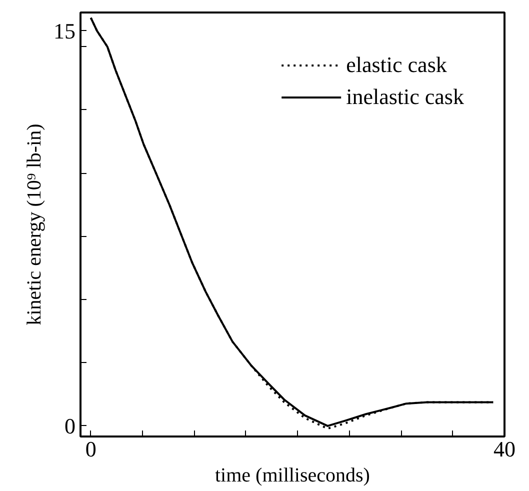 The width and height of the screenshot is (529, 491). What do you see at coordinates (35, 225) in the screenshot?
I see `y-axis-title: kinetic energy (10⁹ lb-in)` at bounding box center [35, 225].